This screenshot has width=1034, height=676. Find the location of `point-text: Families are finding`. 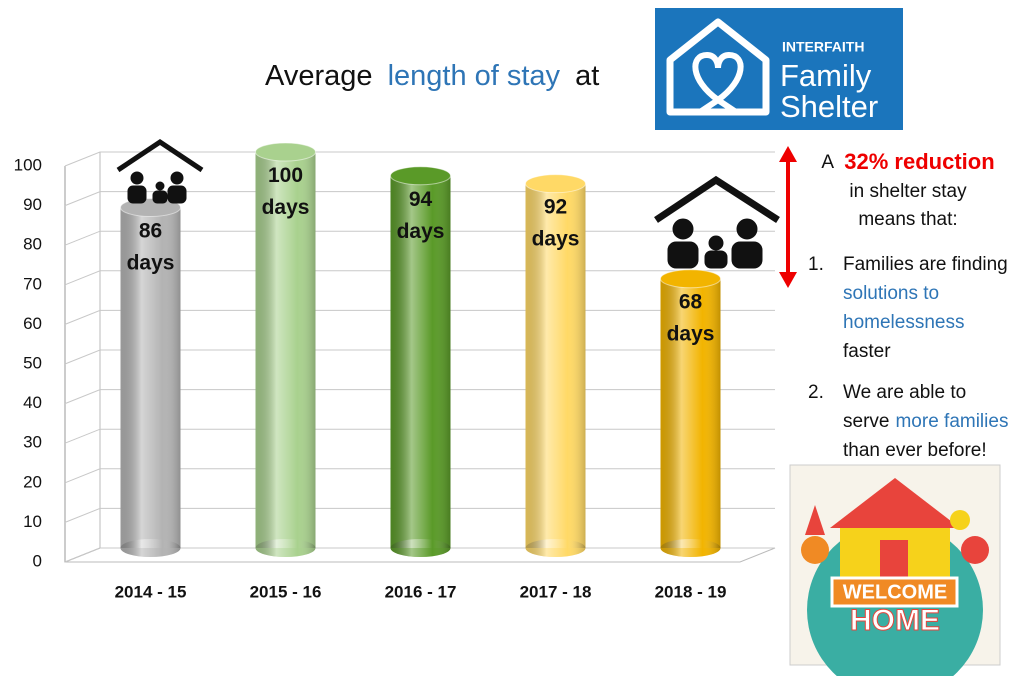

point-text: Families are finding is located at coordinates (925, 264).